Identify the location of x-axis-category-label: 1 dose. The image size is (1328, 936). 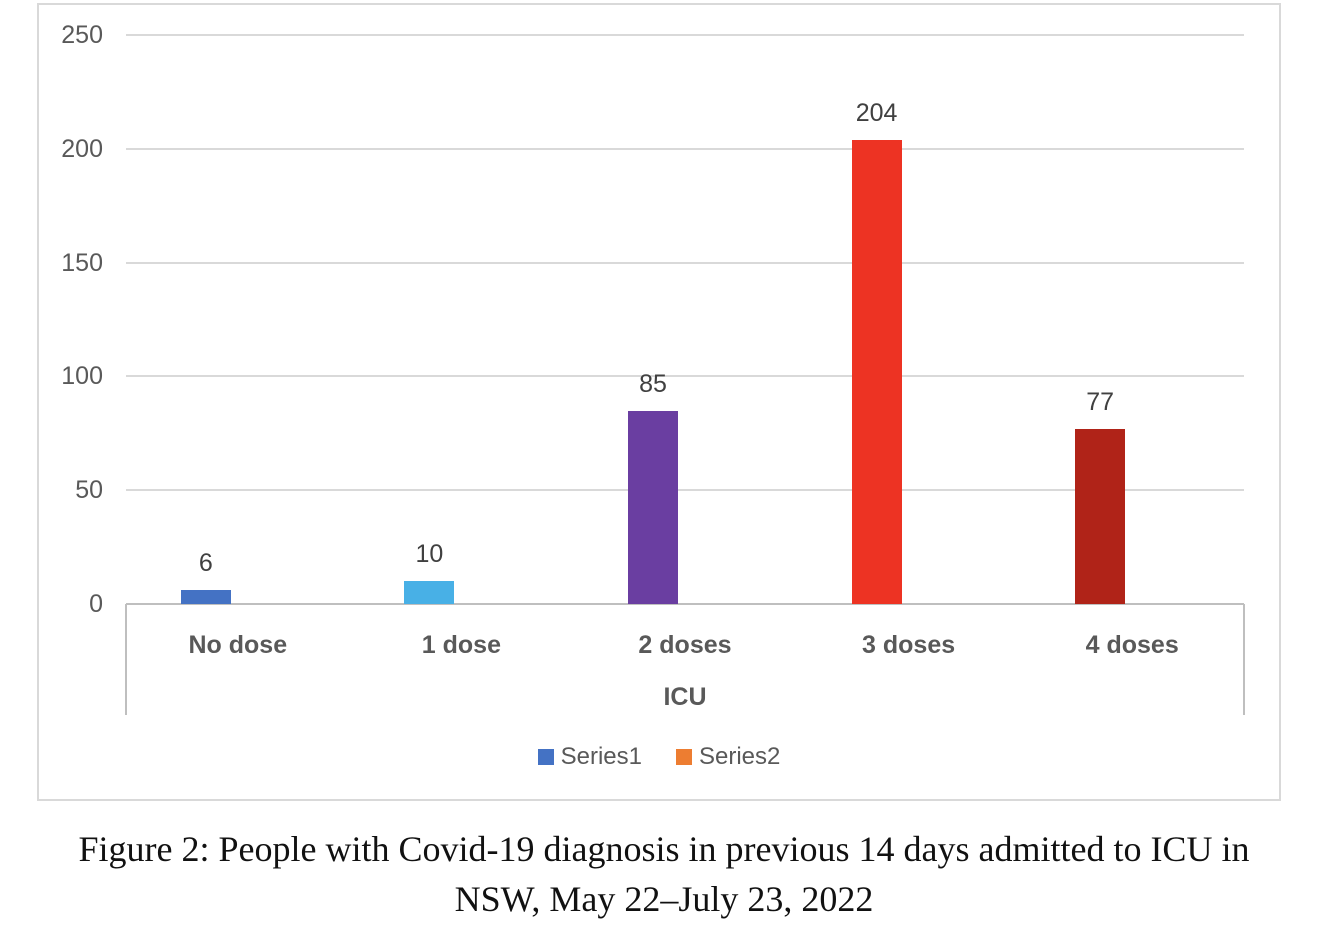
(461, 645).